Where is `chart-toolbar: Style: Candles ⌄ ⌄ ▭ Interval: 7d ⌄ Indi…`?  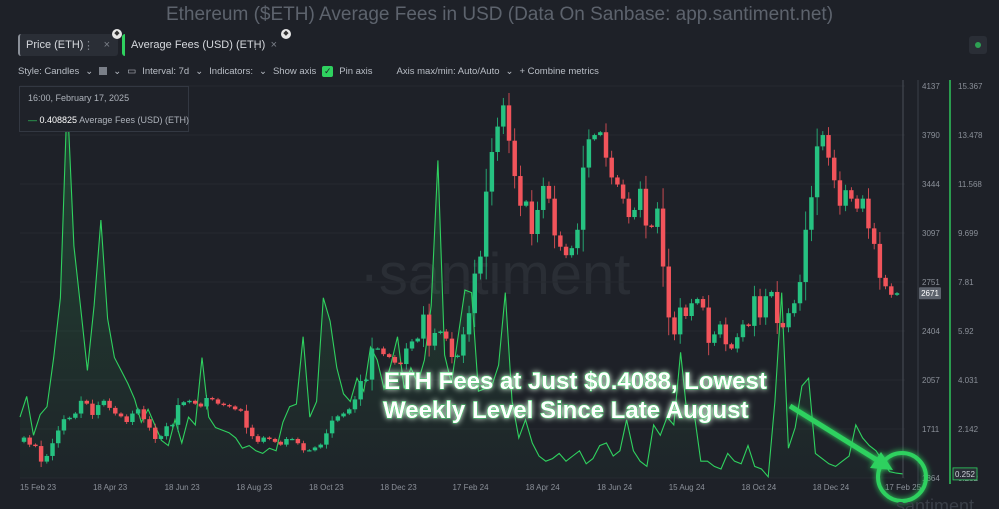 chart-toolbar: Style: Candles ⌄ ⌄ ▭ Interval: 7d ⌄ Indi… is located at coordinates (308, 71).